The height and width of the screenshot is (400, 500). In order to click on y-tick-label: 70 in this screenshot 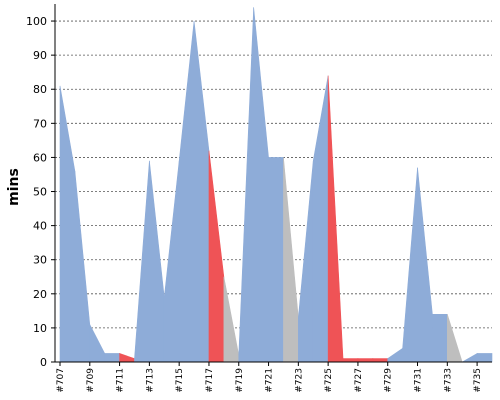, I will do `click(40, 123)`.